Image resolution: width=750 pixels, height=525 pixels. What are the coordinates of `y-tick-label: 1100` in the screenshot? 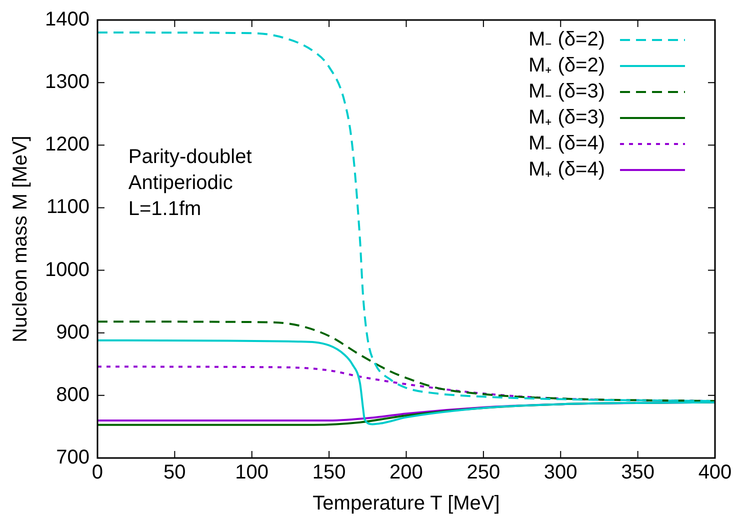 It's located at (68, 207).